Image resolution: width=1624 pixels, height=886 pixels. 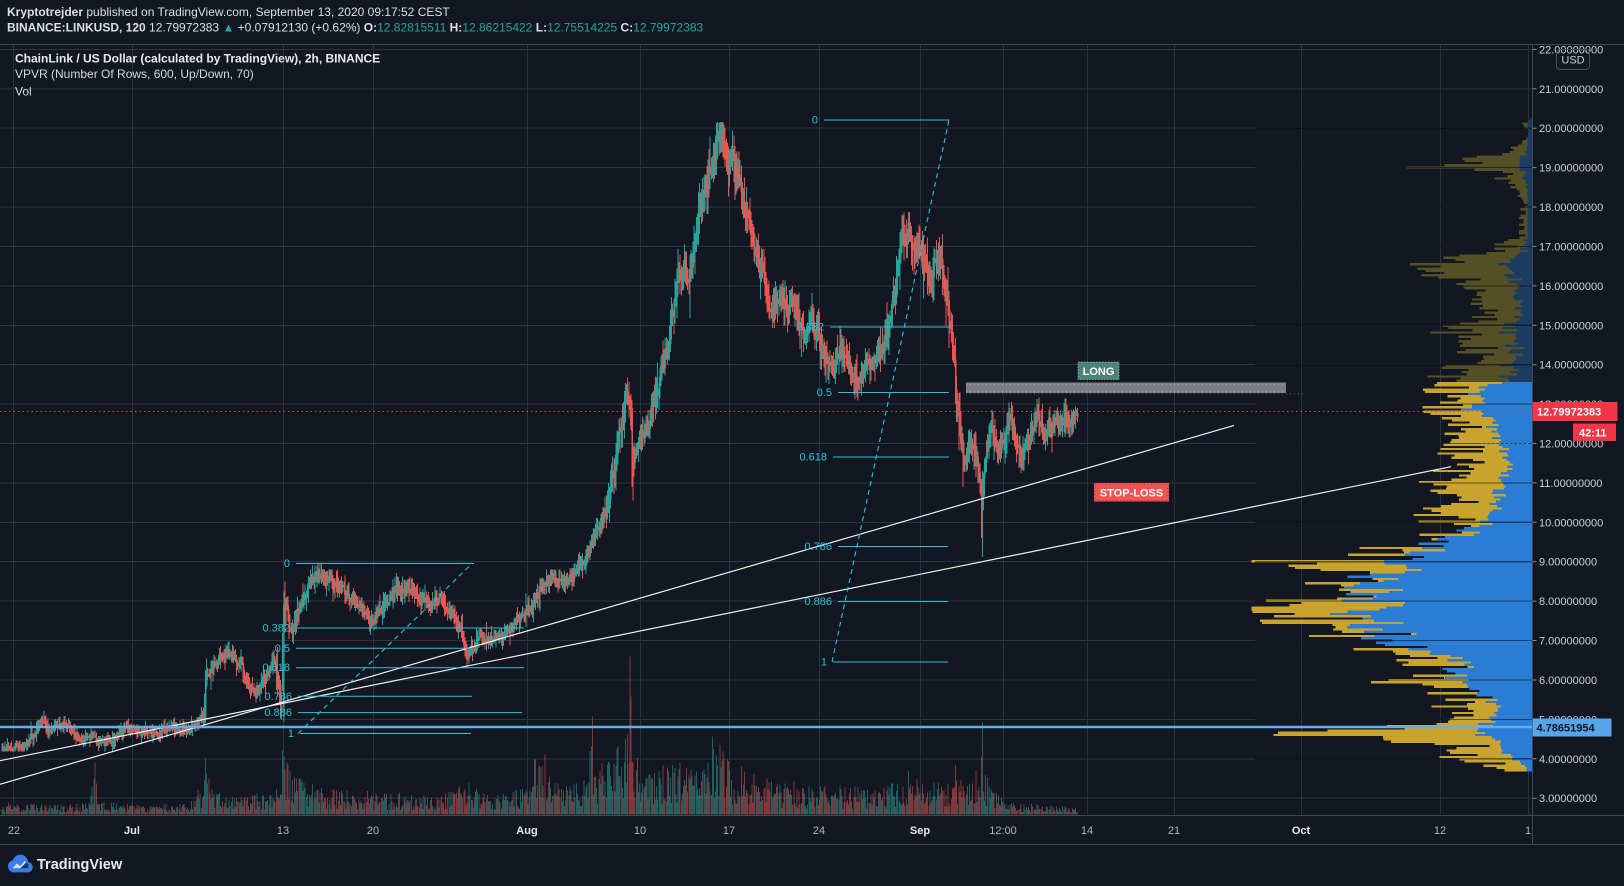 I want to click on svg-text: 14.00000000, so click(x=1571, y=366).